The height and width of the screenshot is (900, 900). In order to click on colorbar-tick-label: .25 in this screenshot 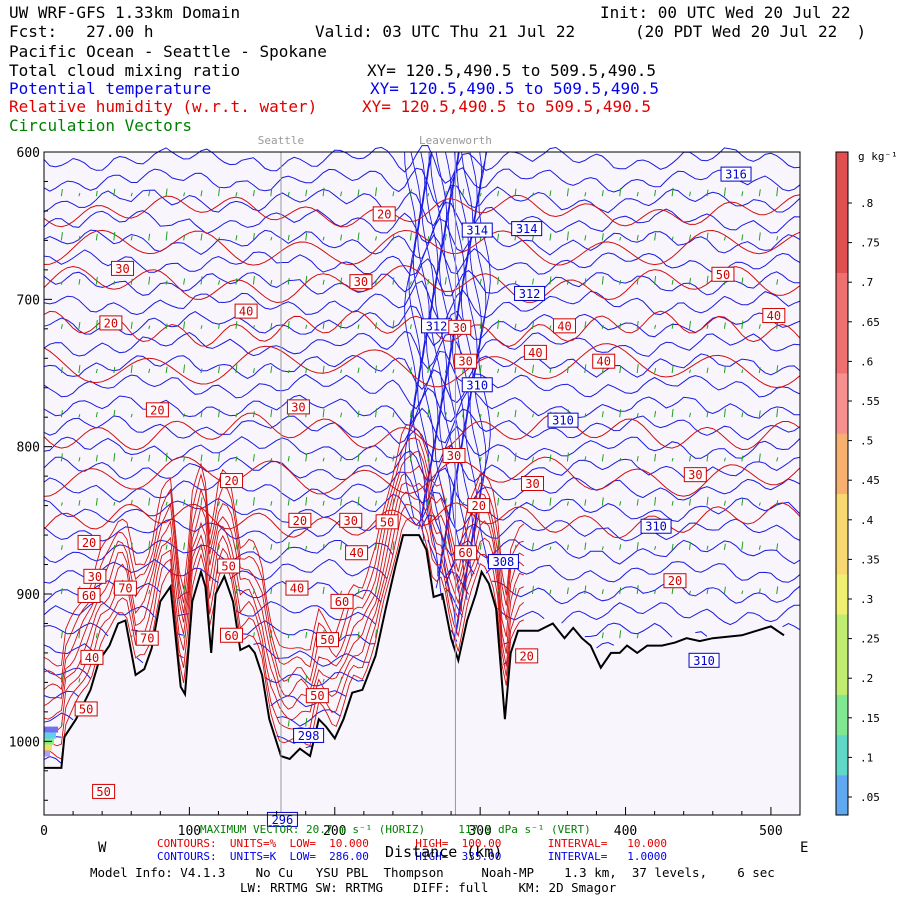, I will do `click(870, 639)`.